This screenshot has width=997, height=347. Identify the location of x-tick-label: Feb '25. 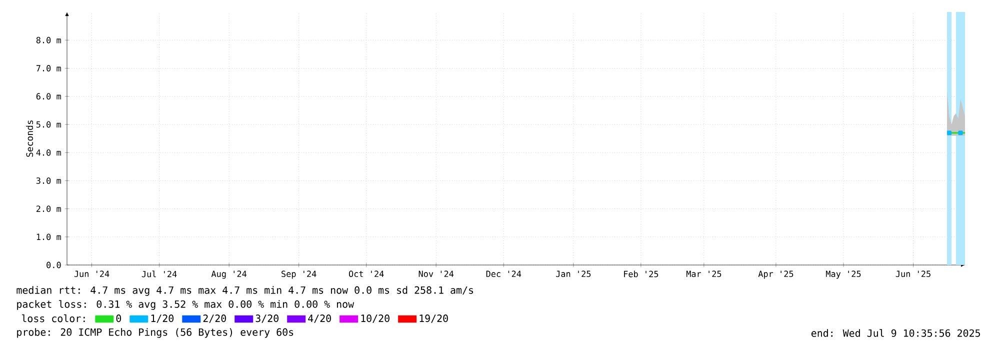
(641, 274).